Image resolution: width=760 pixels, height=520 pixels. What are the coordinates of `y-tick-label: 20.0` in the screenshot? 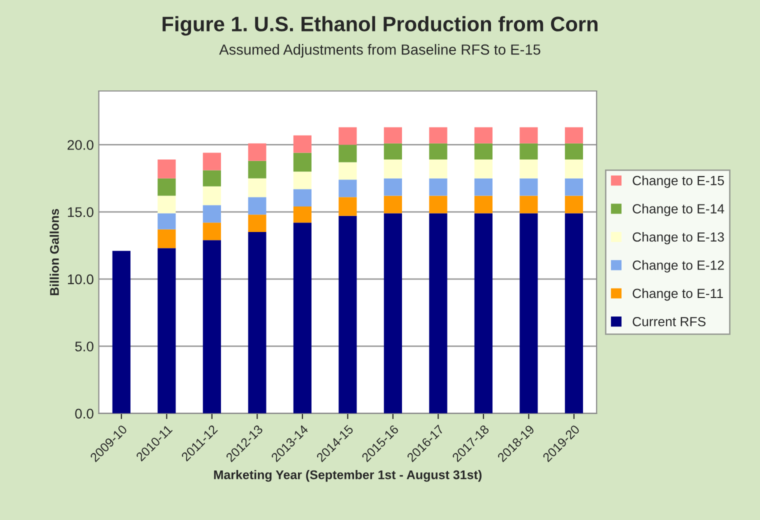 It's located at (81, 145).